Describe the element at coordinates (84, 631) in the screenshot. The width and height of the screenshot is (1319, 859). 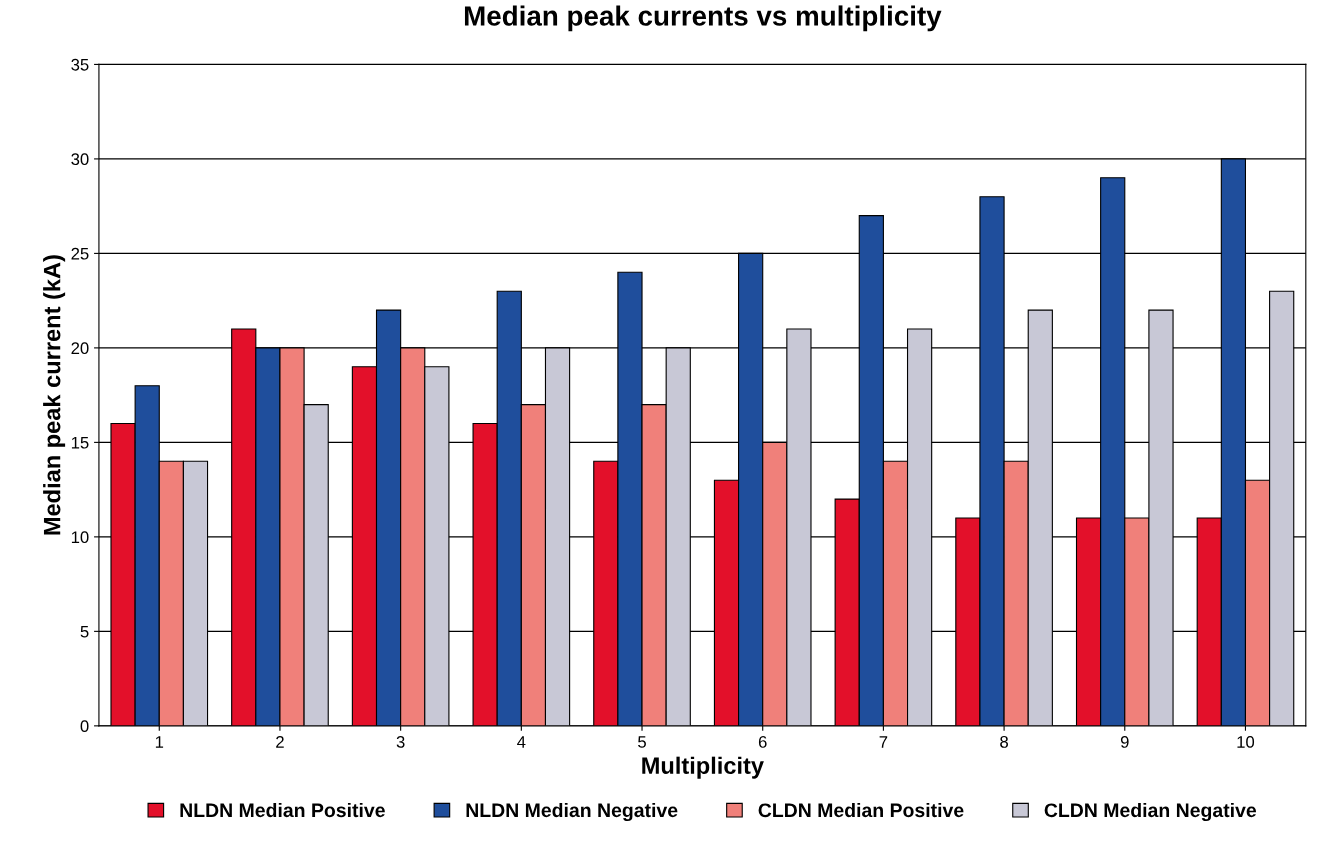
I see `y-tick-label: 5` at that location.